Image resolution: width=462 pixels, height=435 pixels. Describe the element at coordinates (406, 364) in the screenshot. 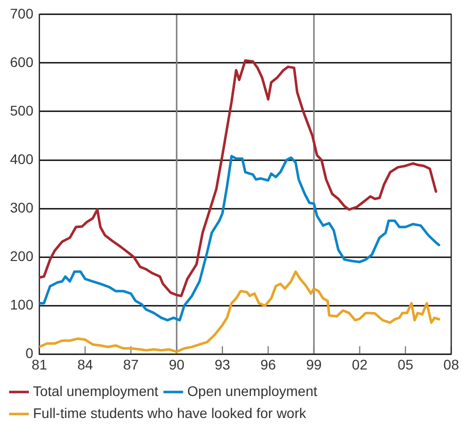

I see `x-tick-label: 05` at that location.